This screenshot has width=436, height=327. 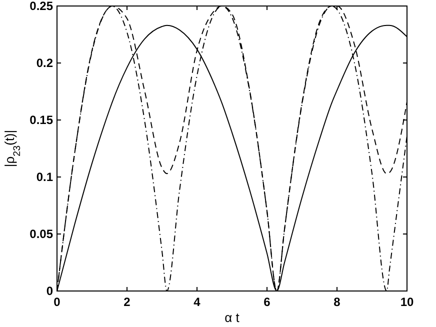 What do you see at coordinates (267, 302) in the screenshot?
I see `x-tick-label: 6` at bounding box center [267, 302].